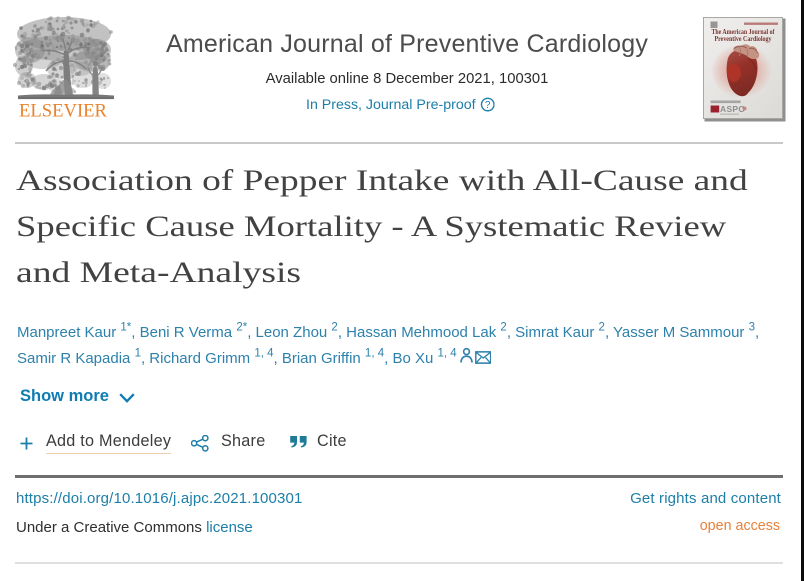 The height and width of the screenshot is (581, 804). I want to click on svg-text: ASPC, so click(732, 109).